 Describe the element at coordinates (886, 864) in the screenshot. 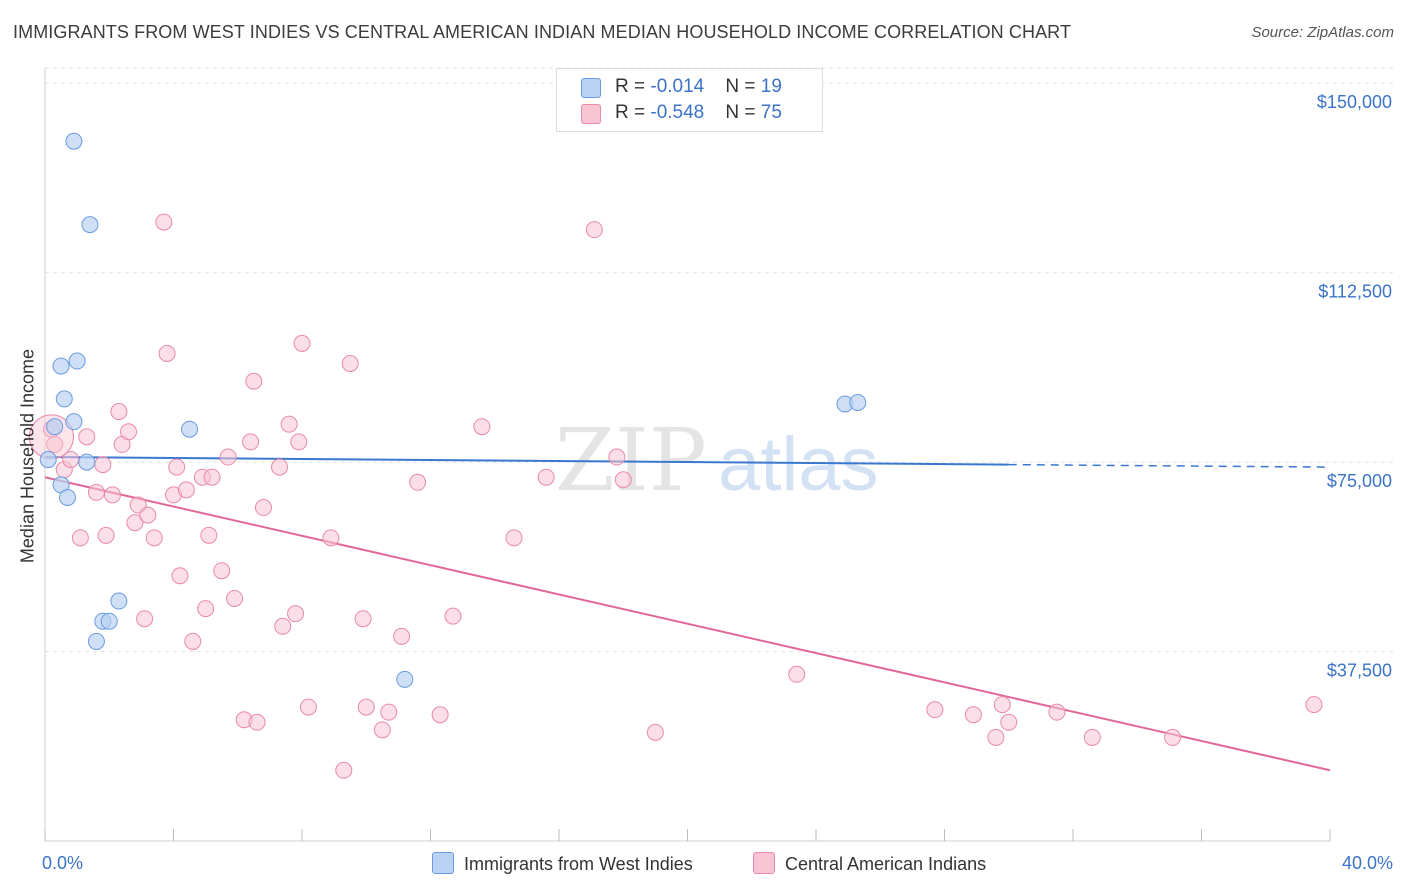

I see `bottom-legend-label: Central American Indians` at that location.